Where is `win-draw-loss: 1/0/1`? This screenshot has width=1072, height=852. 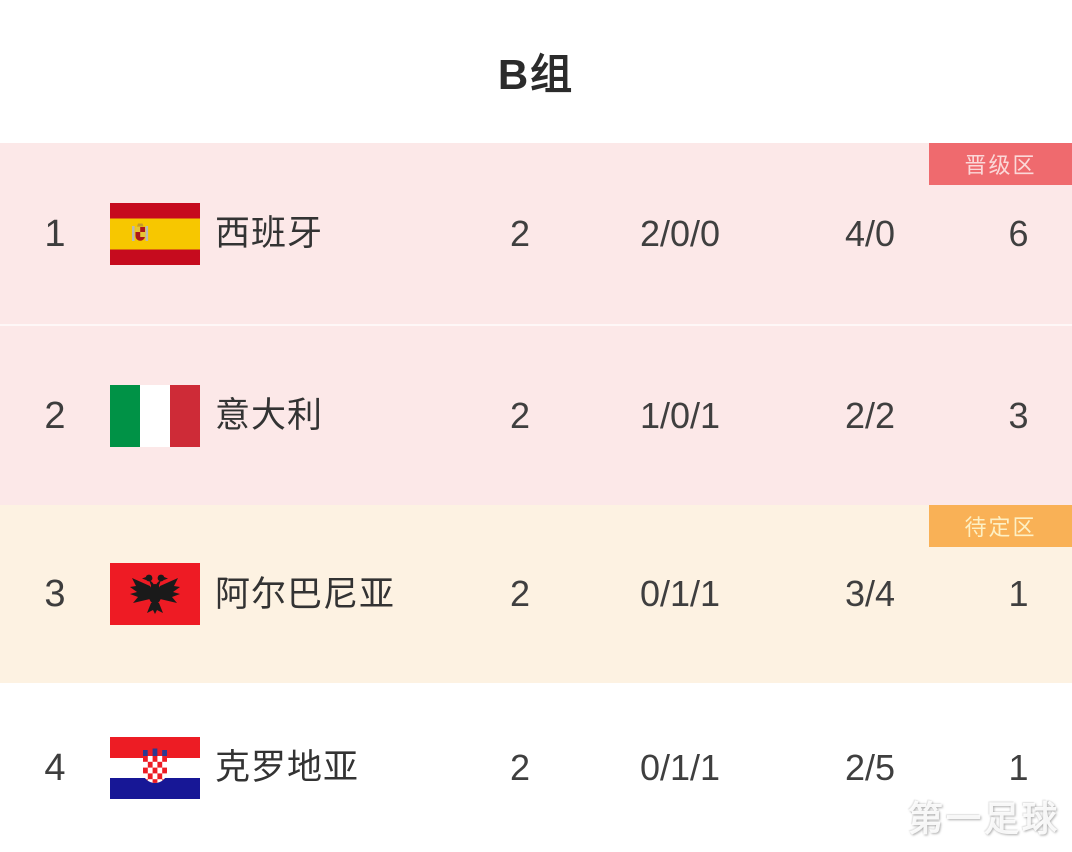 win-draw-loss: 1/0/1 is located at coordinates (680, 415).